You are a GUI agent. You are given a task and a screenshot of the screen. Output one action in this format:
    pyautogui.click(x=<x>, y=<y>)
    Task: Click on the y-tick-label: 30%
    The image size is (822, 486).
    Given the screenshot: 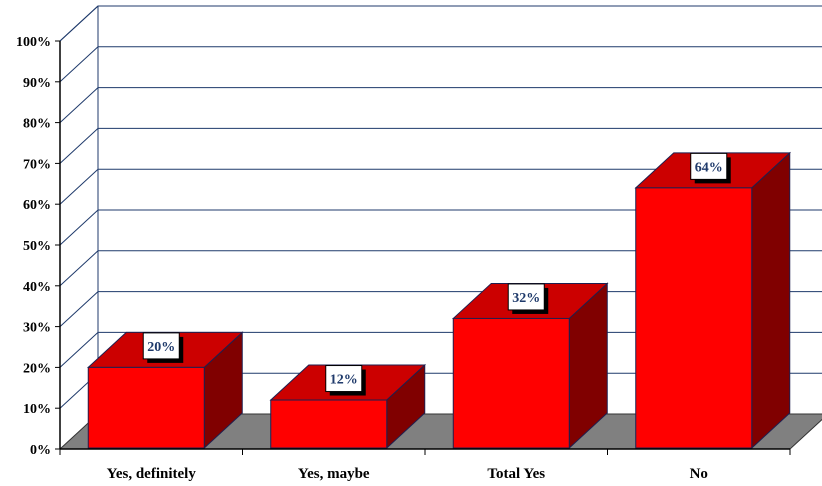 What is the action you would take?
    pyautogui.click(x=37, y=328)
    